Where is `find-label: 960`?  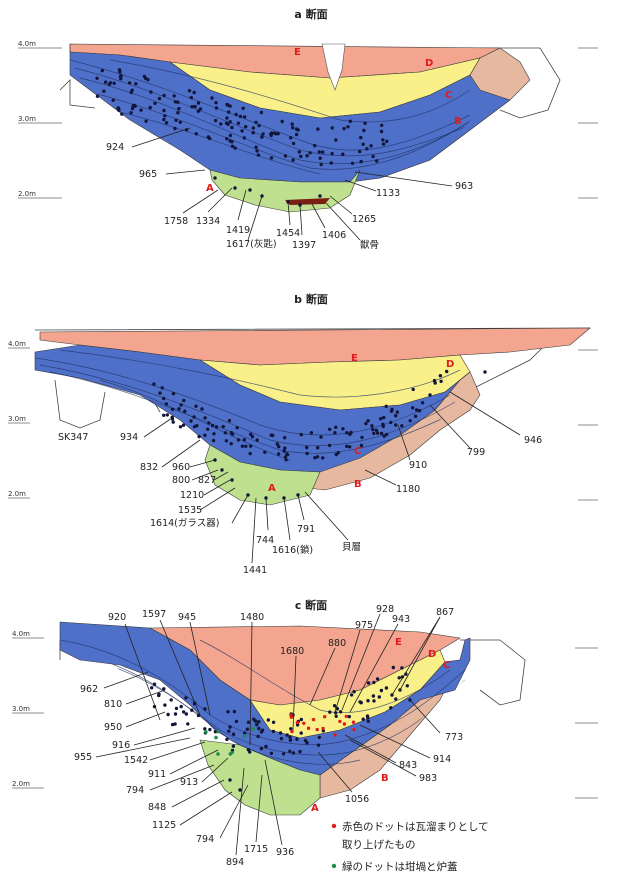
find-label: 960 is located at coordinates (181, 467).